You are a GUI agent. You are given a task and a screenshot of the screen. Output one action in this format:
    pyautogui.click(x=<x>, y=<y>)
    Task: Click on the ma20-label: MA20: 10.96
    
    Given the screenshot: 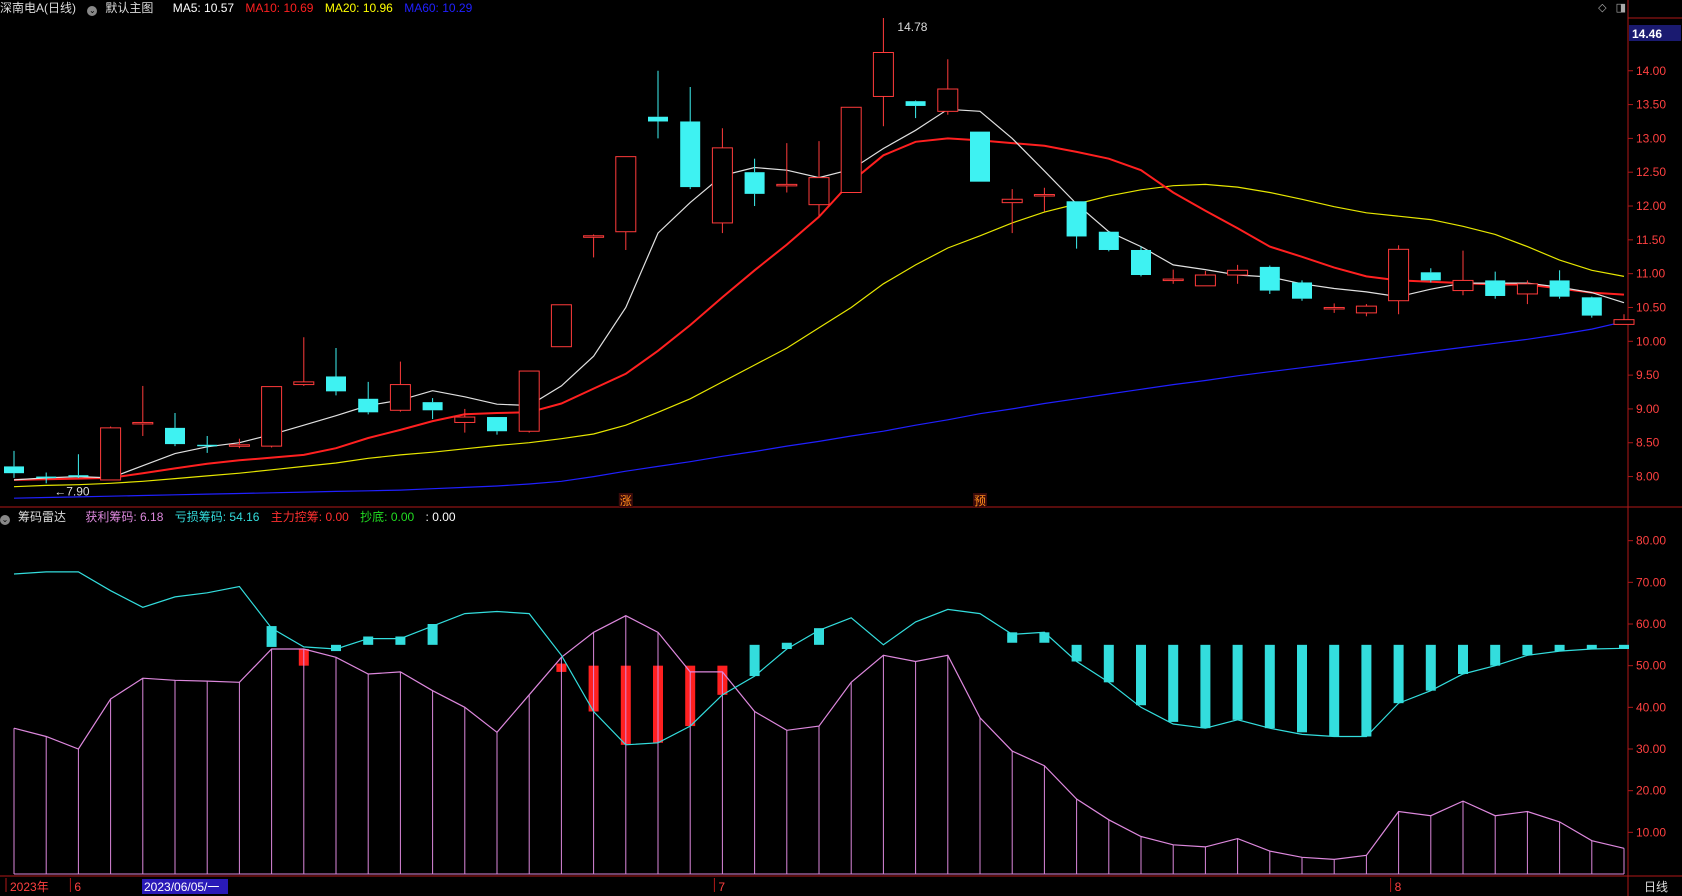 What is the action you would take?
    pyautogui.click(x=358, y=8)
    